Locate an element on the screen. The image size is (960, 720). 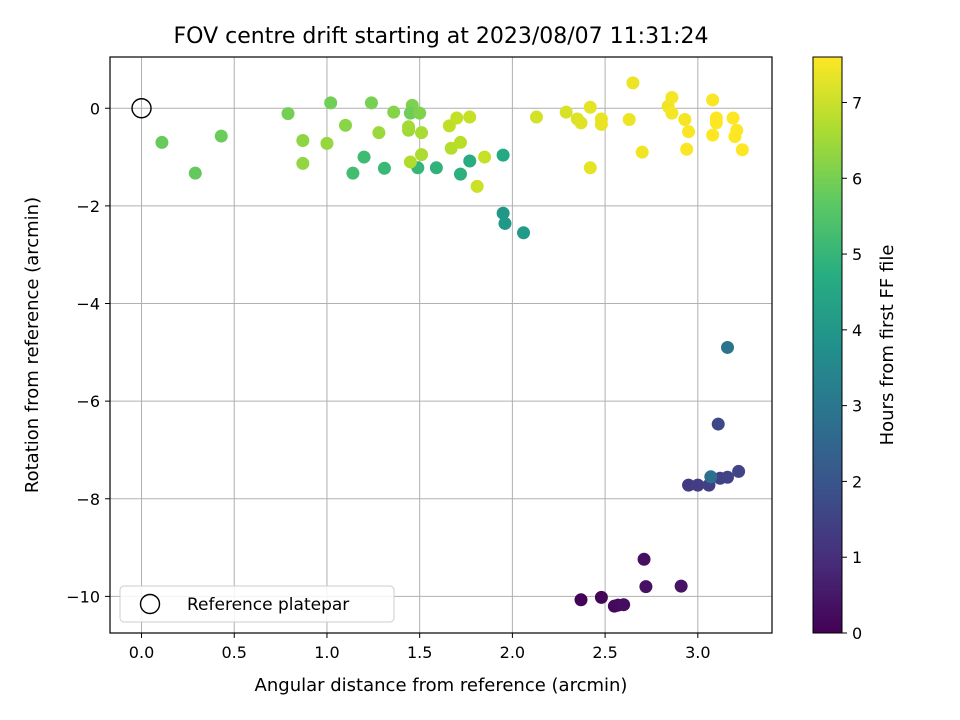
x-tick-label: 3.0 is located at coordinates (697, 652).